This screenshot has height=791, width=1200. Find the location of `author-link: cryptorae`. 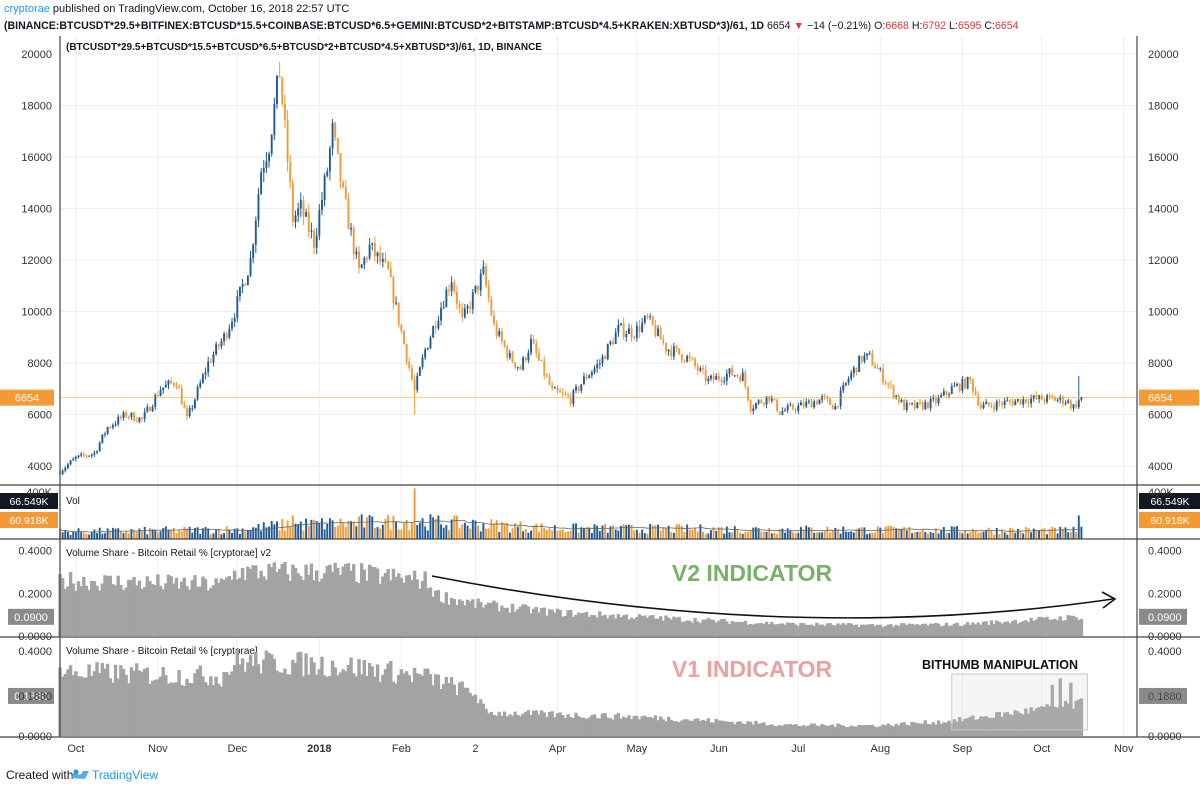

author-link: cryptorae is located at coordinates (27, 9).